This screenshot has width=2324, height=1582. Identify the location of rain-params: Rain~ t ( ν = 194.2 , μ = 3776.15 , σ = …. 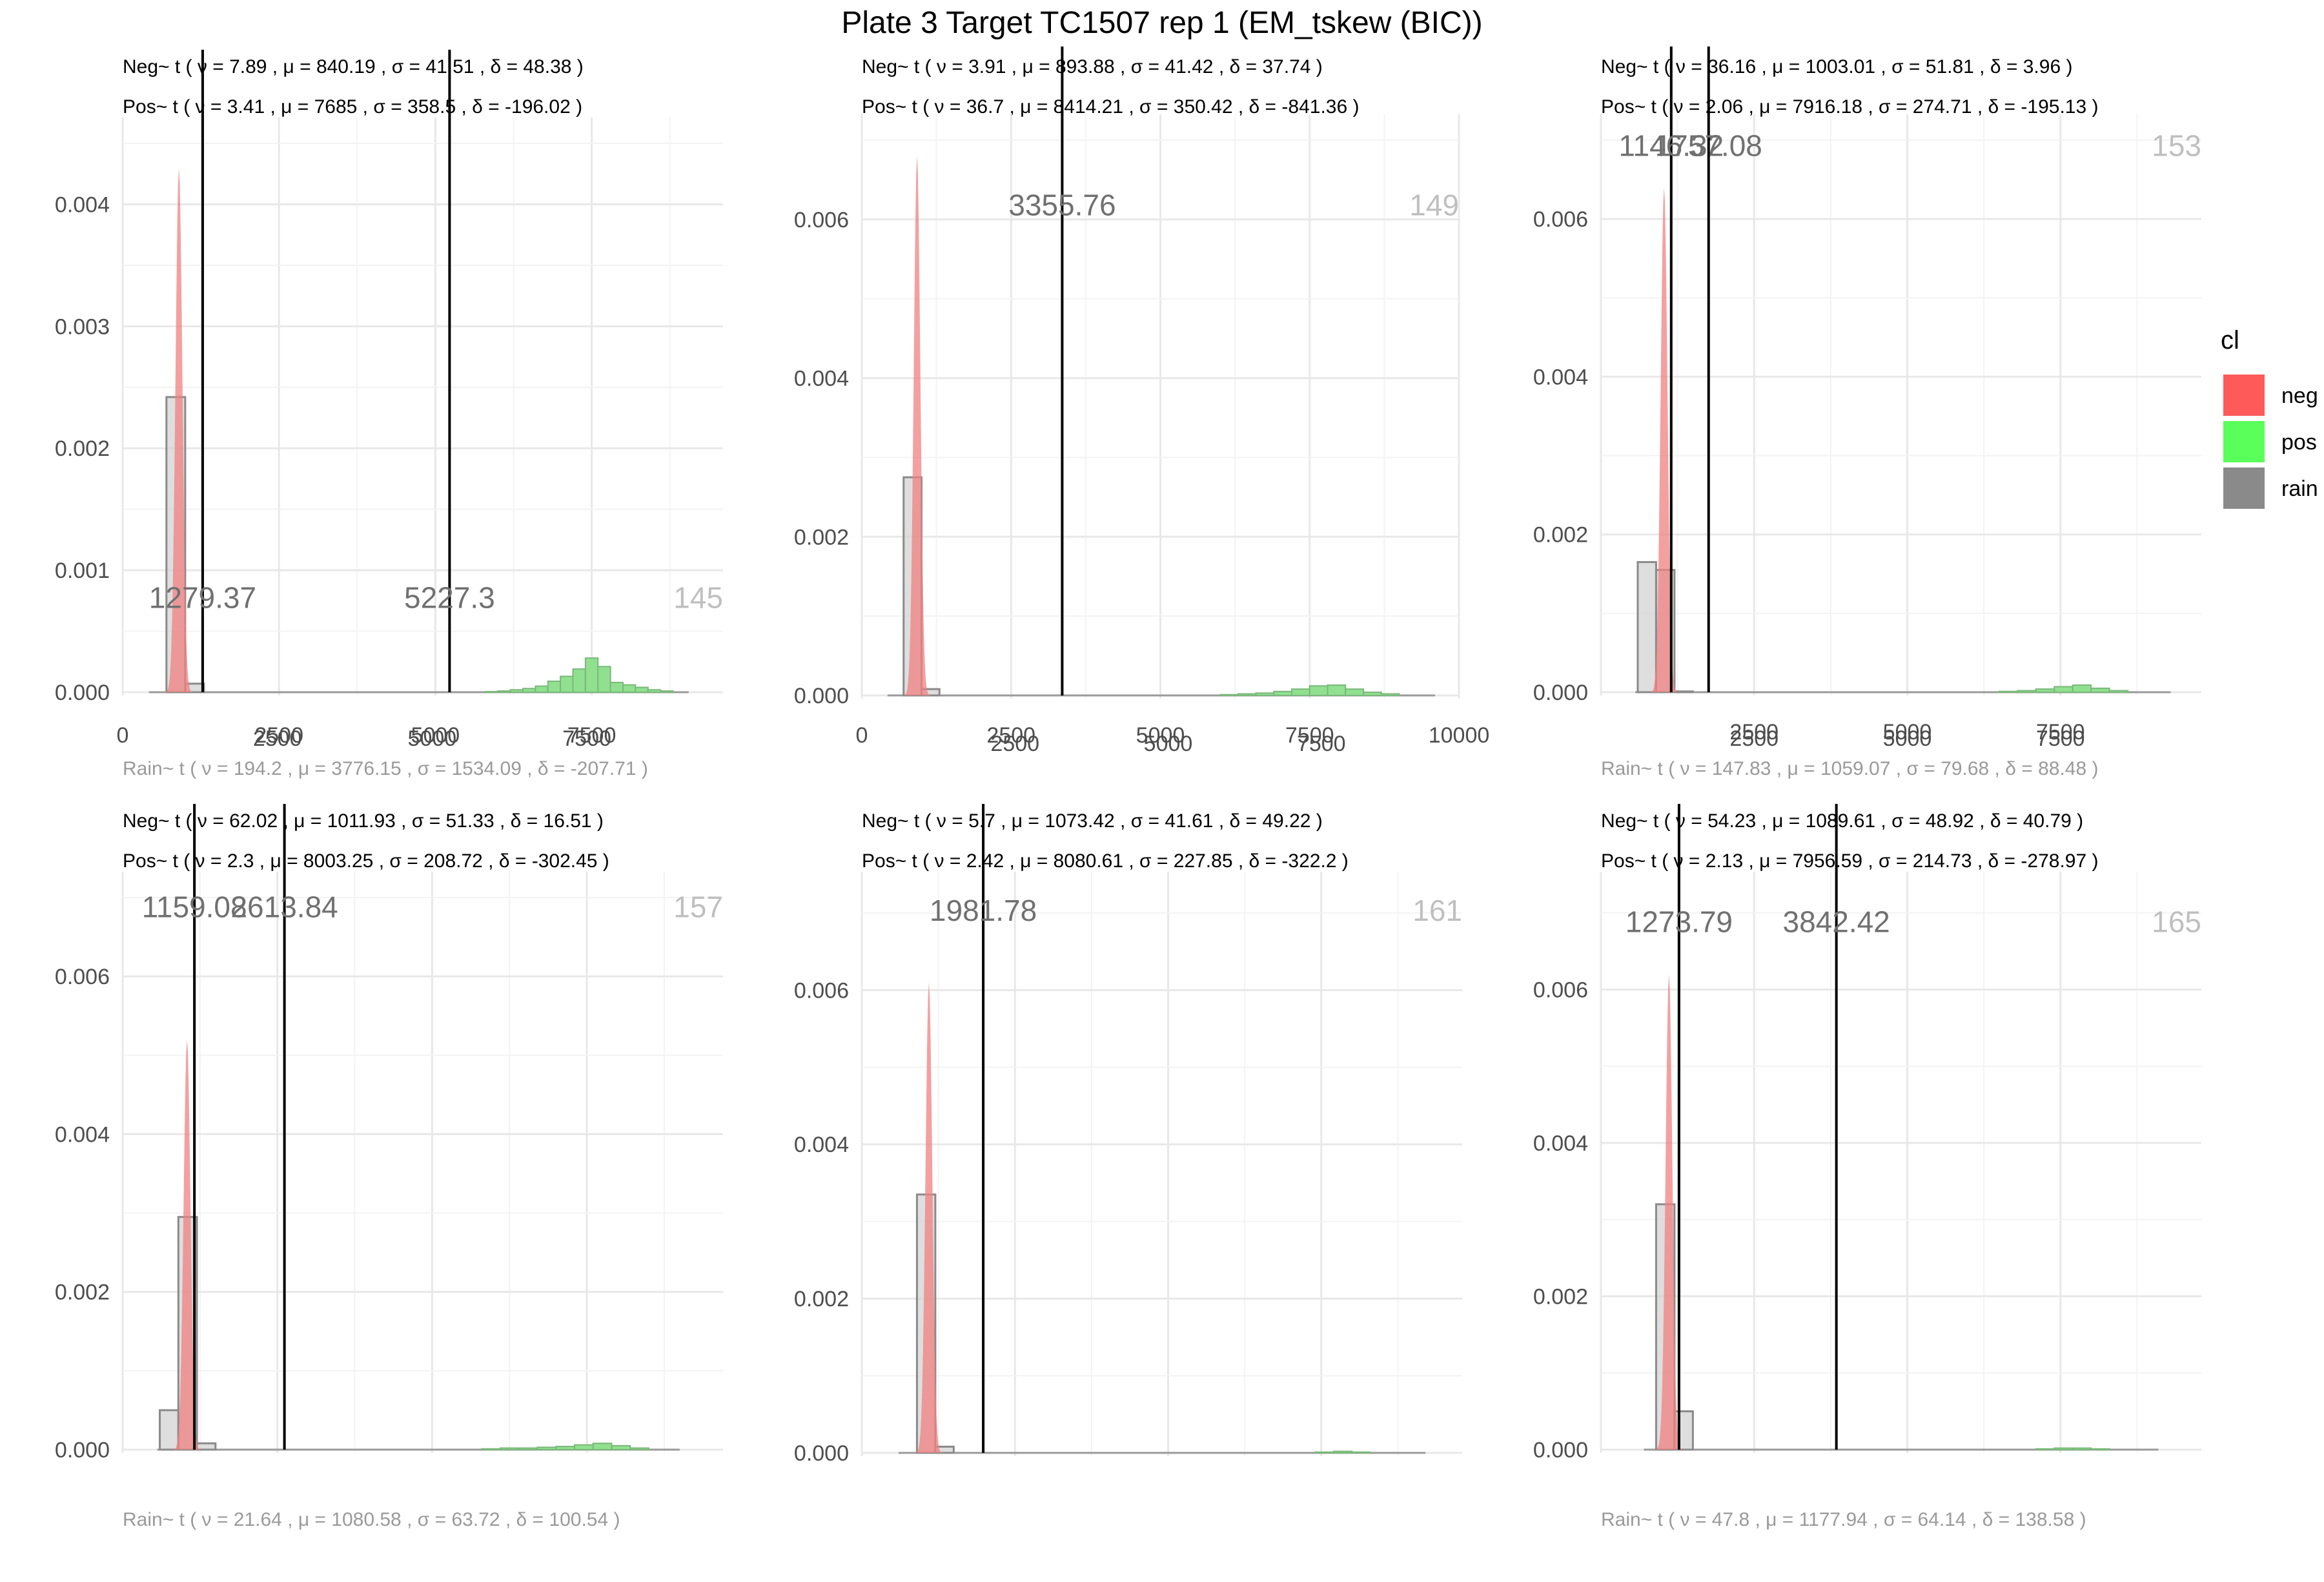
(385, 768).